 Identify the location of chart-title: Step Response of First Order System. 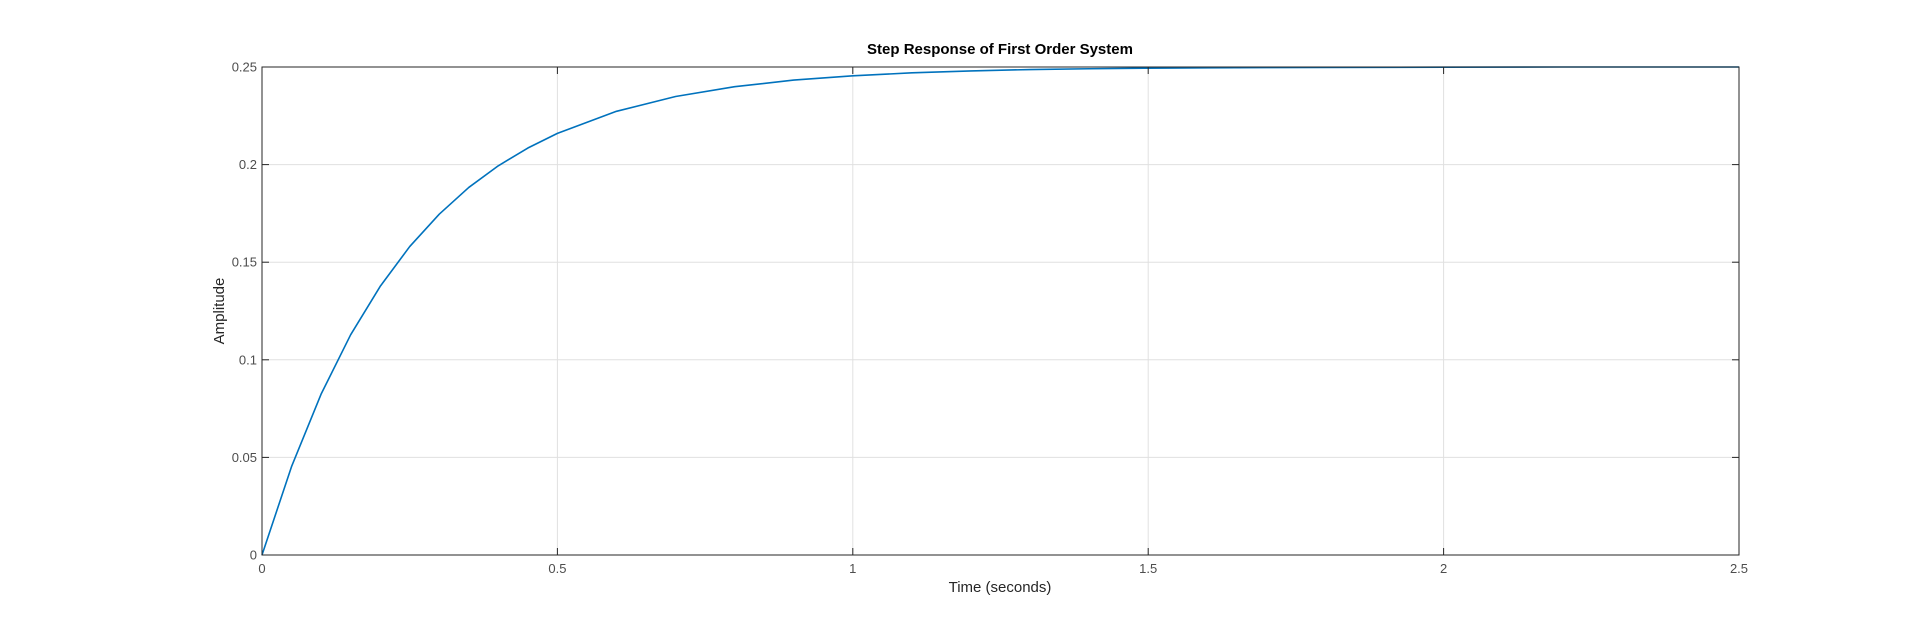
(1000, 49).